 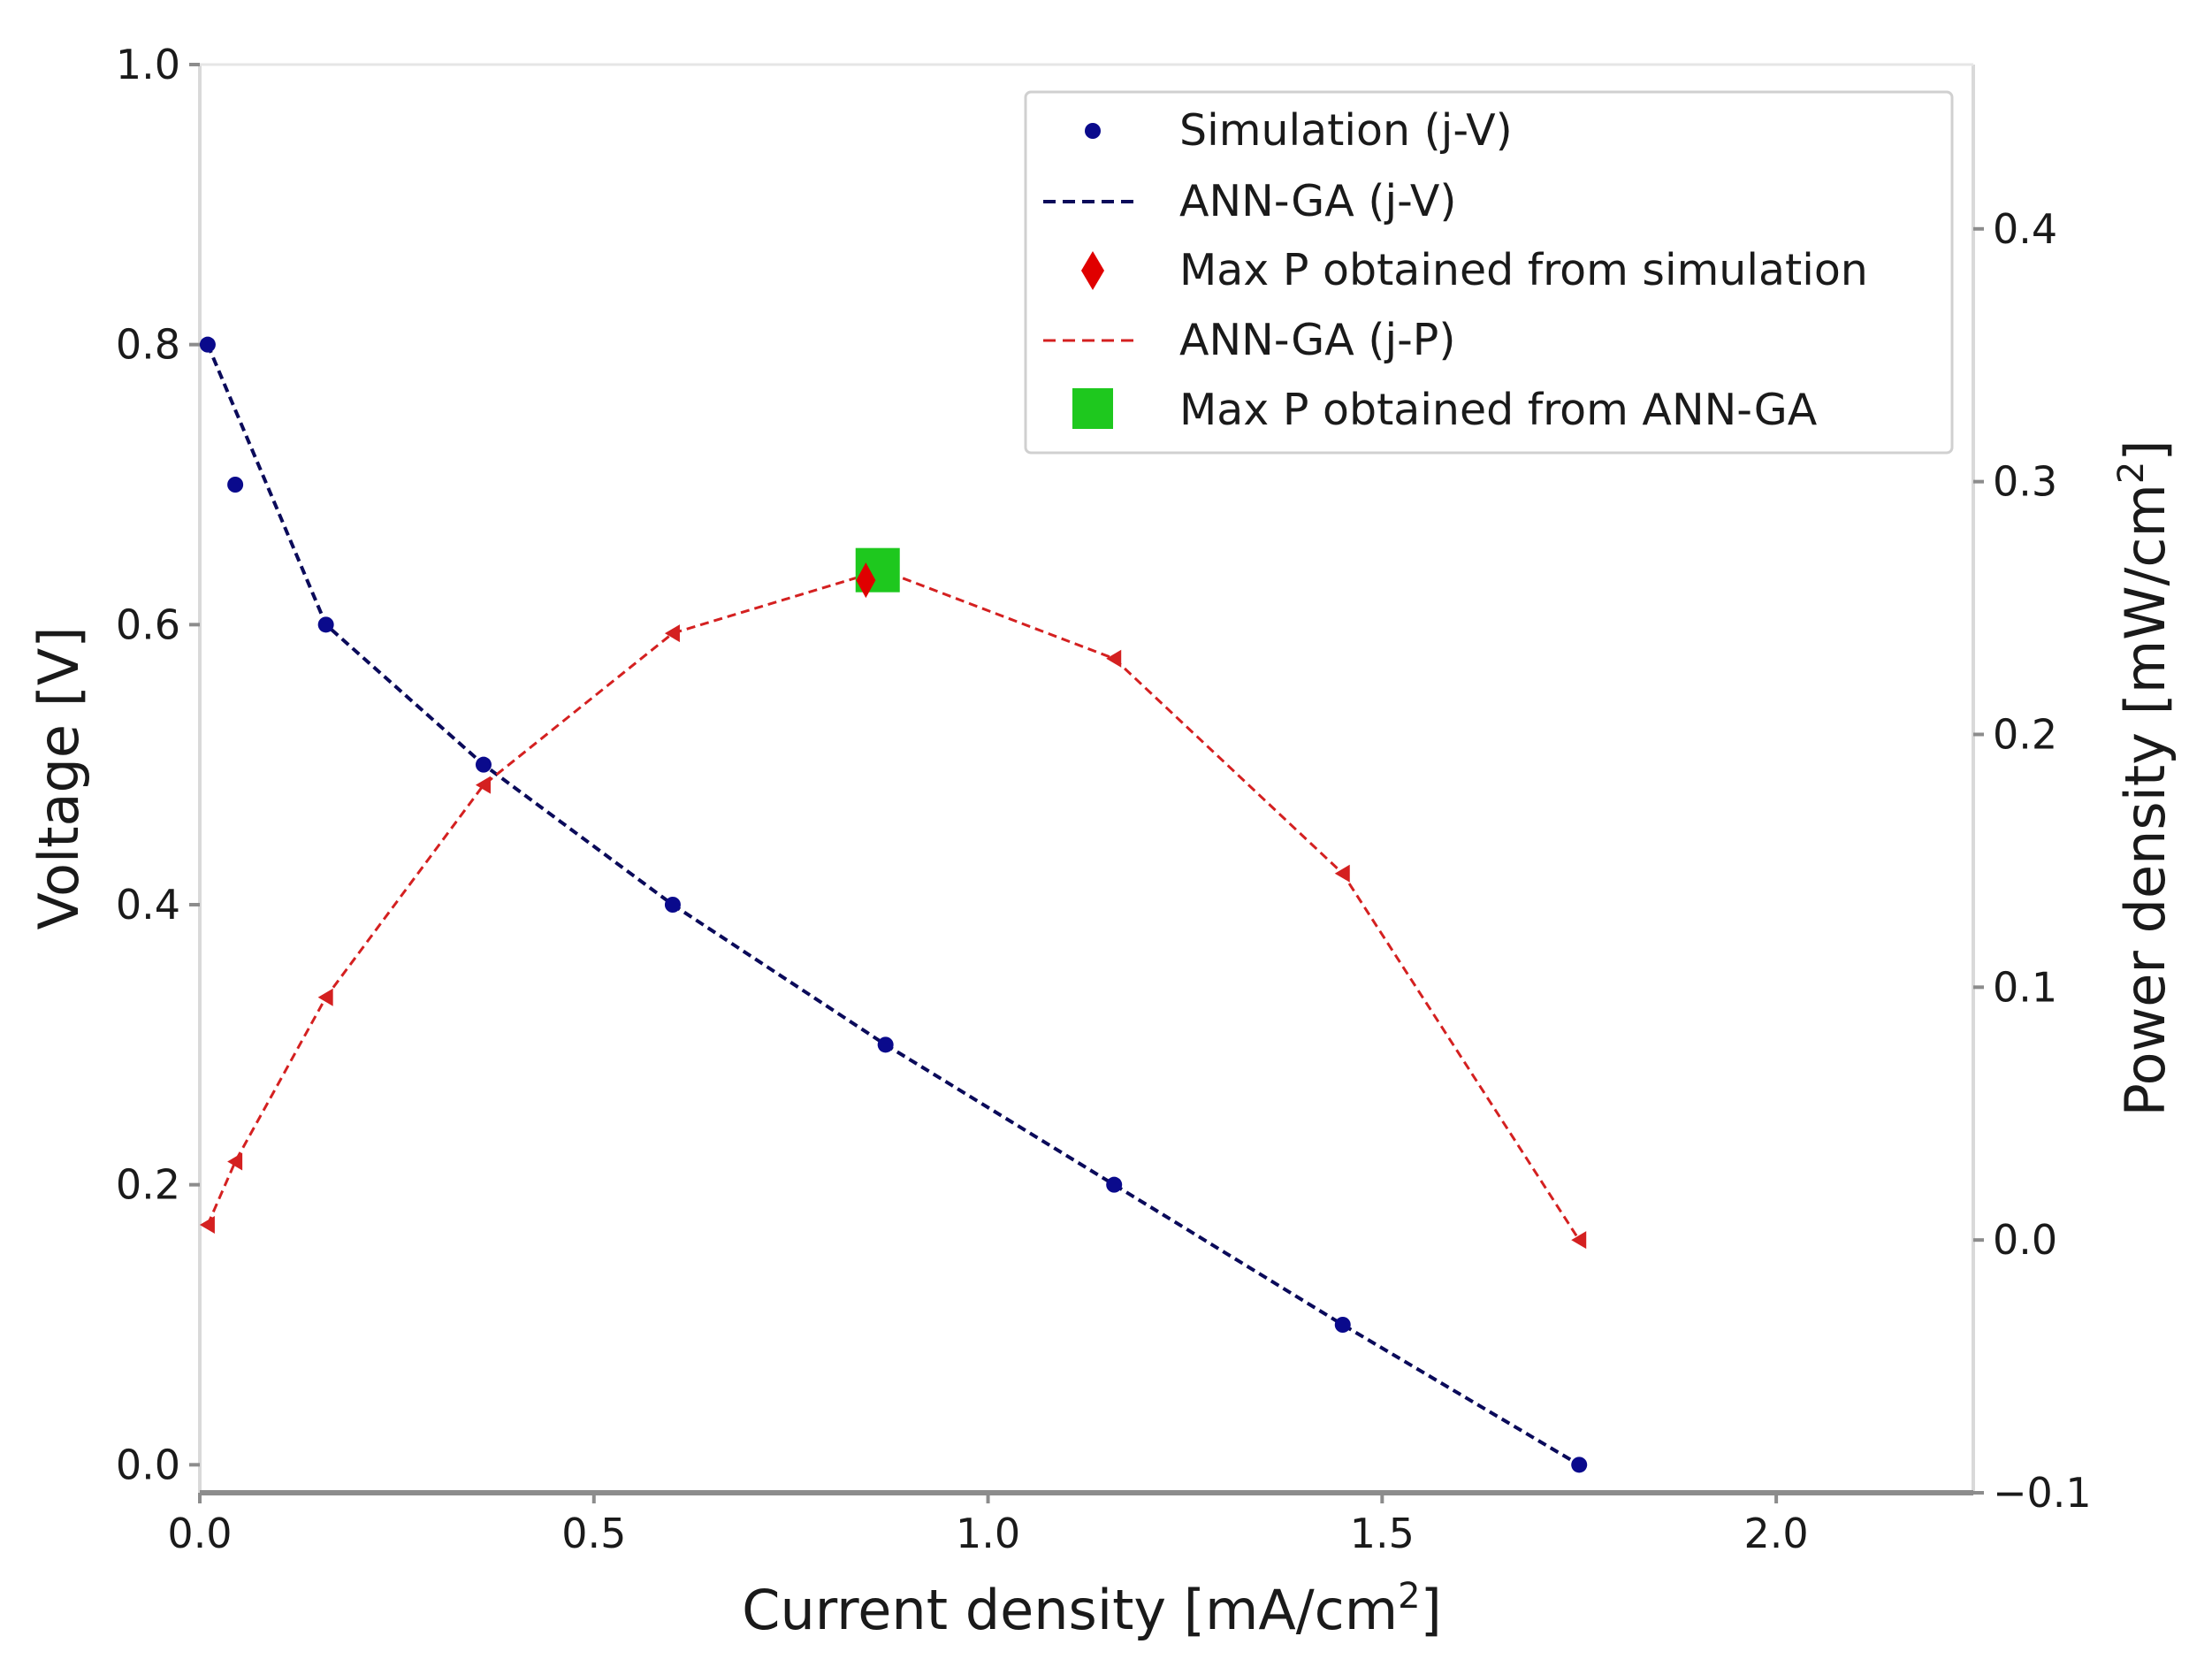 What do you see at coordinates (988, 1533) in the screenshot?
I see `x-tick-label: 1.0` at bounding box center [988, 1533].